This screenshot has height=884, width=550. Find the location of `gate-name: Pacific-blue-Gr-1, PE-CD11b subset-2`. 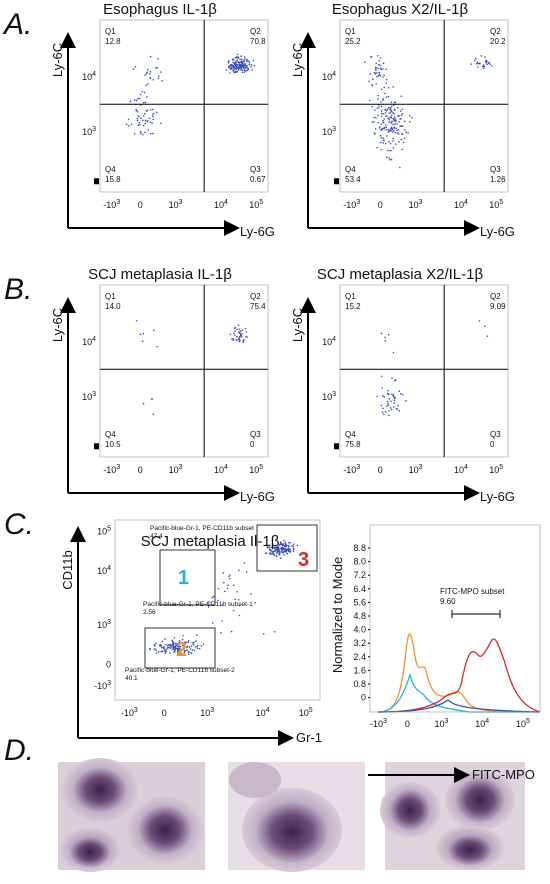

gate-name: Pacific-blue-Gr-1, PE-CD11b subset-2 is located at coordinates (180, 670).